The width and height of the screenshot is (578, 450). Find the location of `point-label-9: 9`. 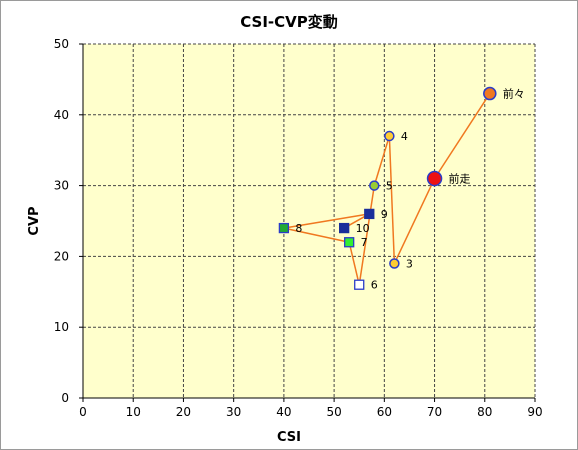

point-label-9: 9 is located at coordinates (384, 214).